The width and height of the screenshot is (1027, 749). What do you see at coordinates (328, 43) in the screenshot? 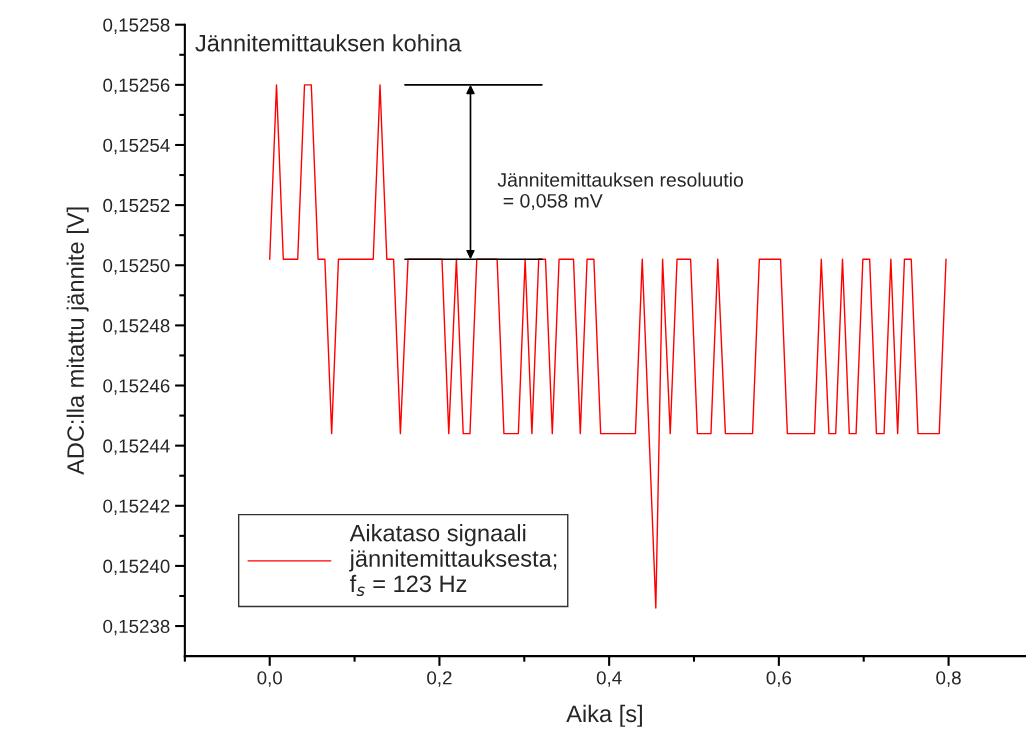
I see `chart-title: Jännitemittauksen kohina` at bounding box center [328, 43].